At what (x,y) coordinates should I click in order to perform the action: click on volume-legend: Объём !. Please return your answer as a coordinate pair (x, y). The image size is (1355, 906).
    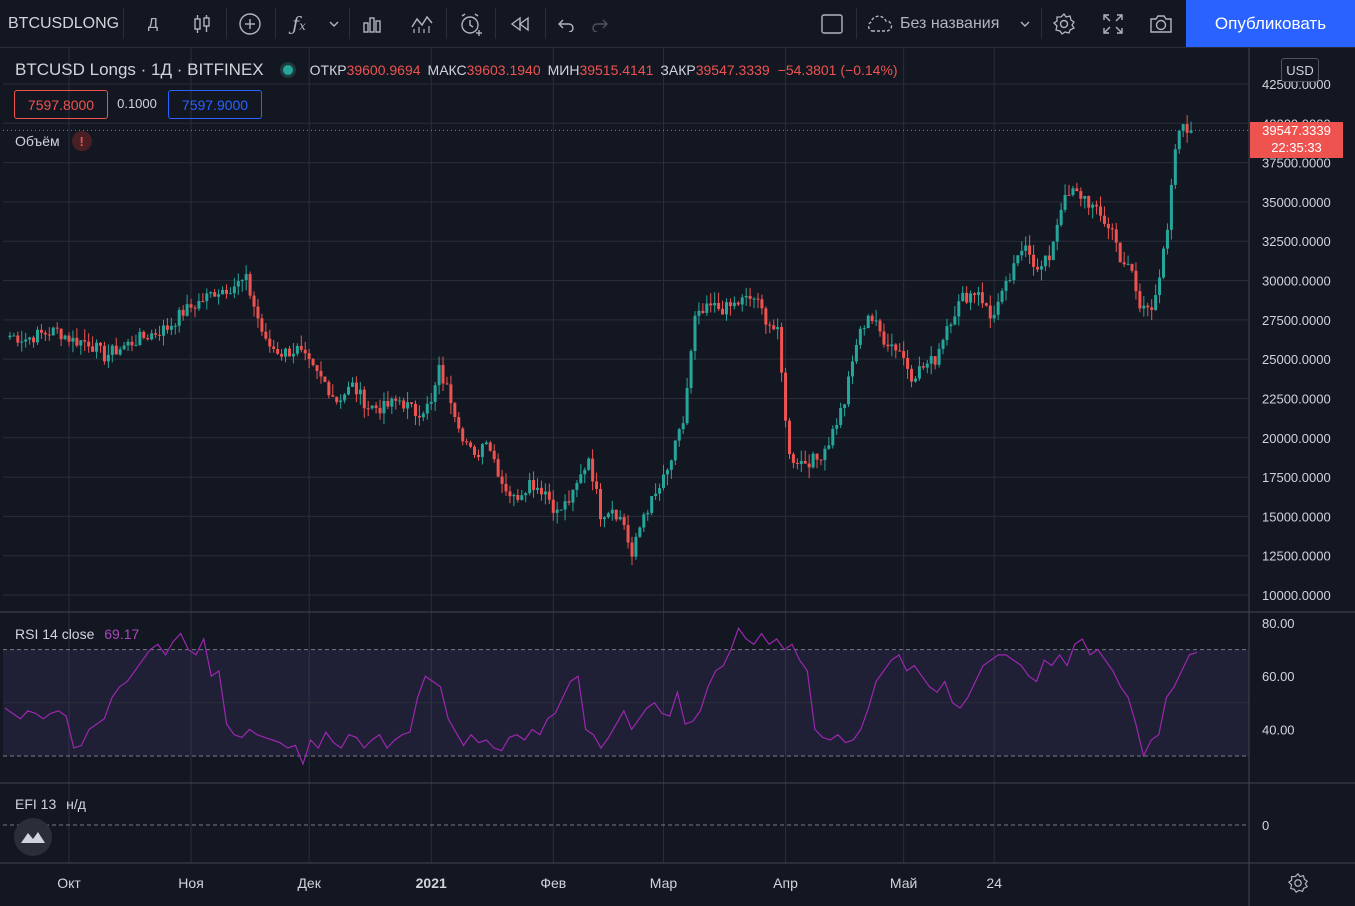
    Looking at the image, I should click on (53, 141).